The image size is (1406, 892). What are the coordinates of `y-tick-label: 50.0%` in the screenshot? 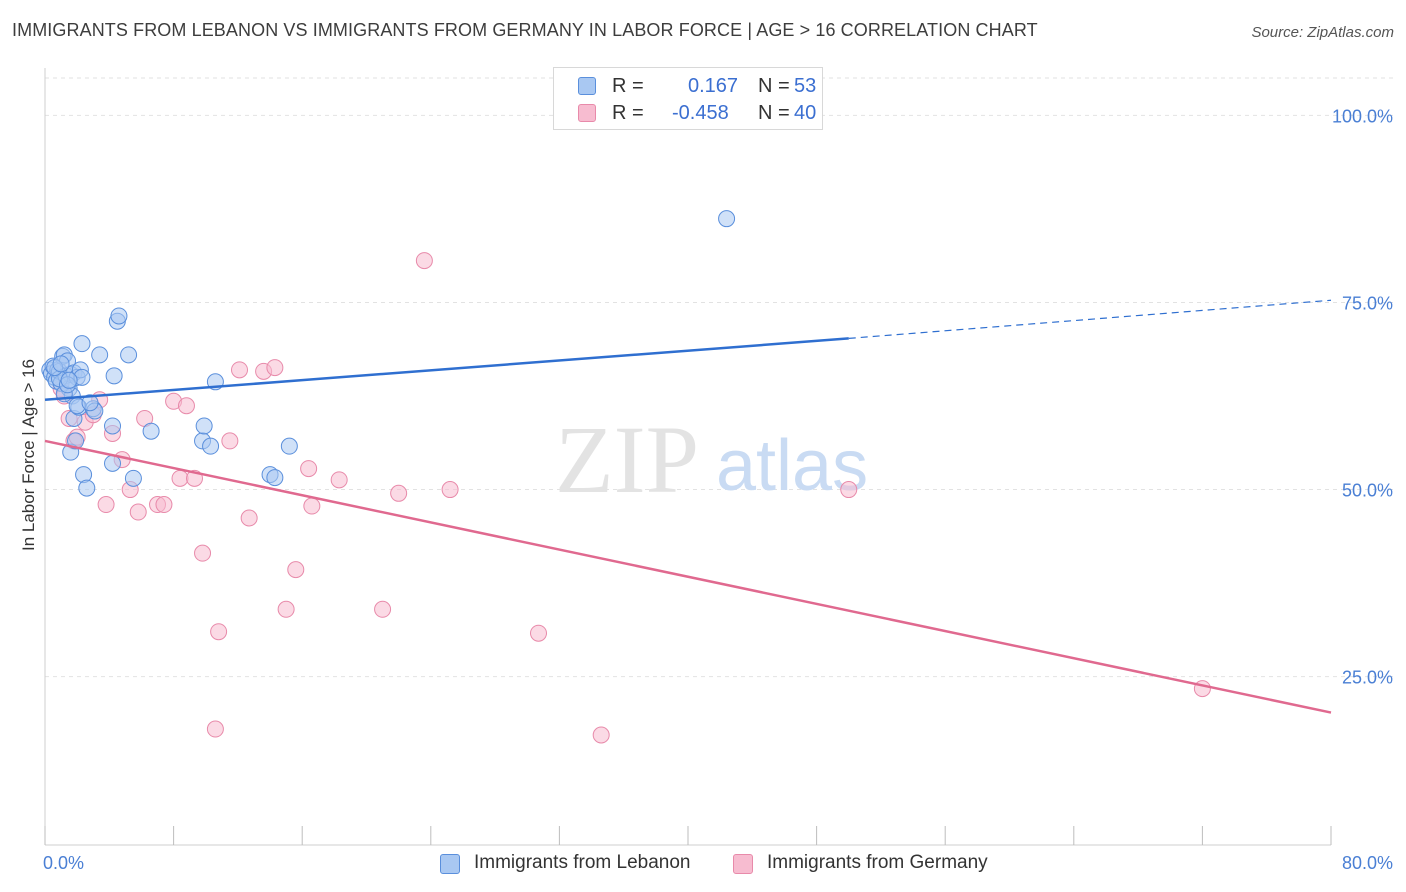 It's located at (1367, 491).